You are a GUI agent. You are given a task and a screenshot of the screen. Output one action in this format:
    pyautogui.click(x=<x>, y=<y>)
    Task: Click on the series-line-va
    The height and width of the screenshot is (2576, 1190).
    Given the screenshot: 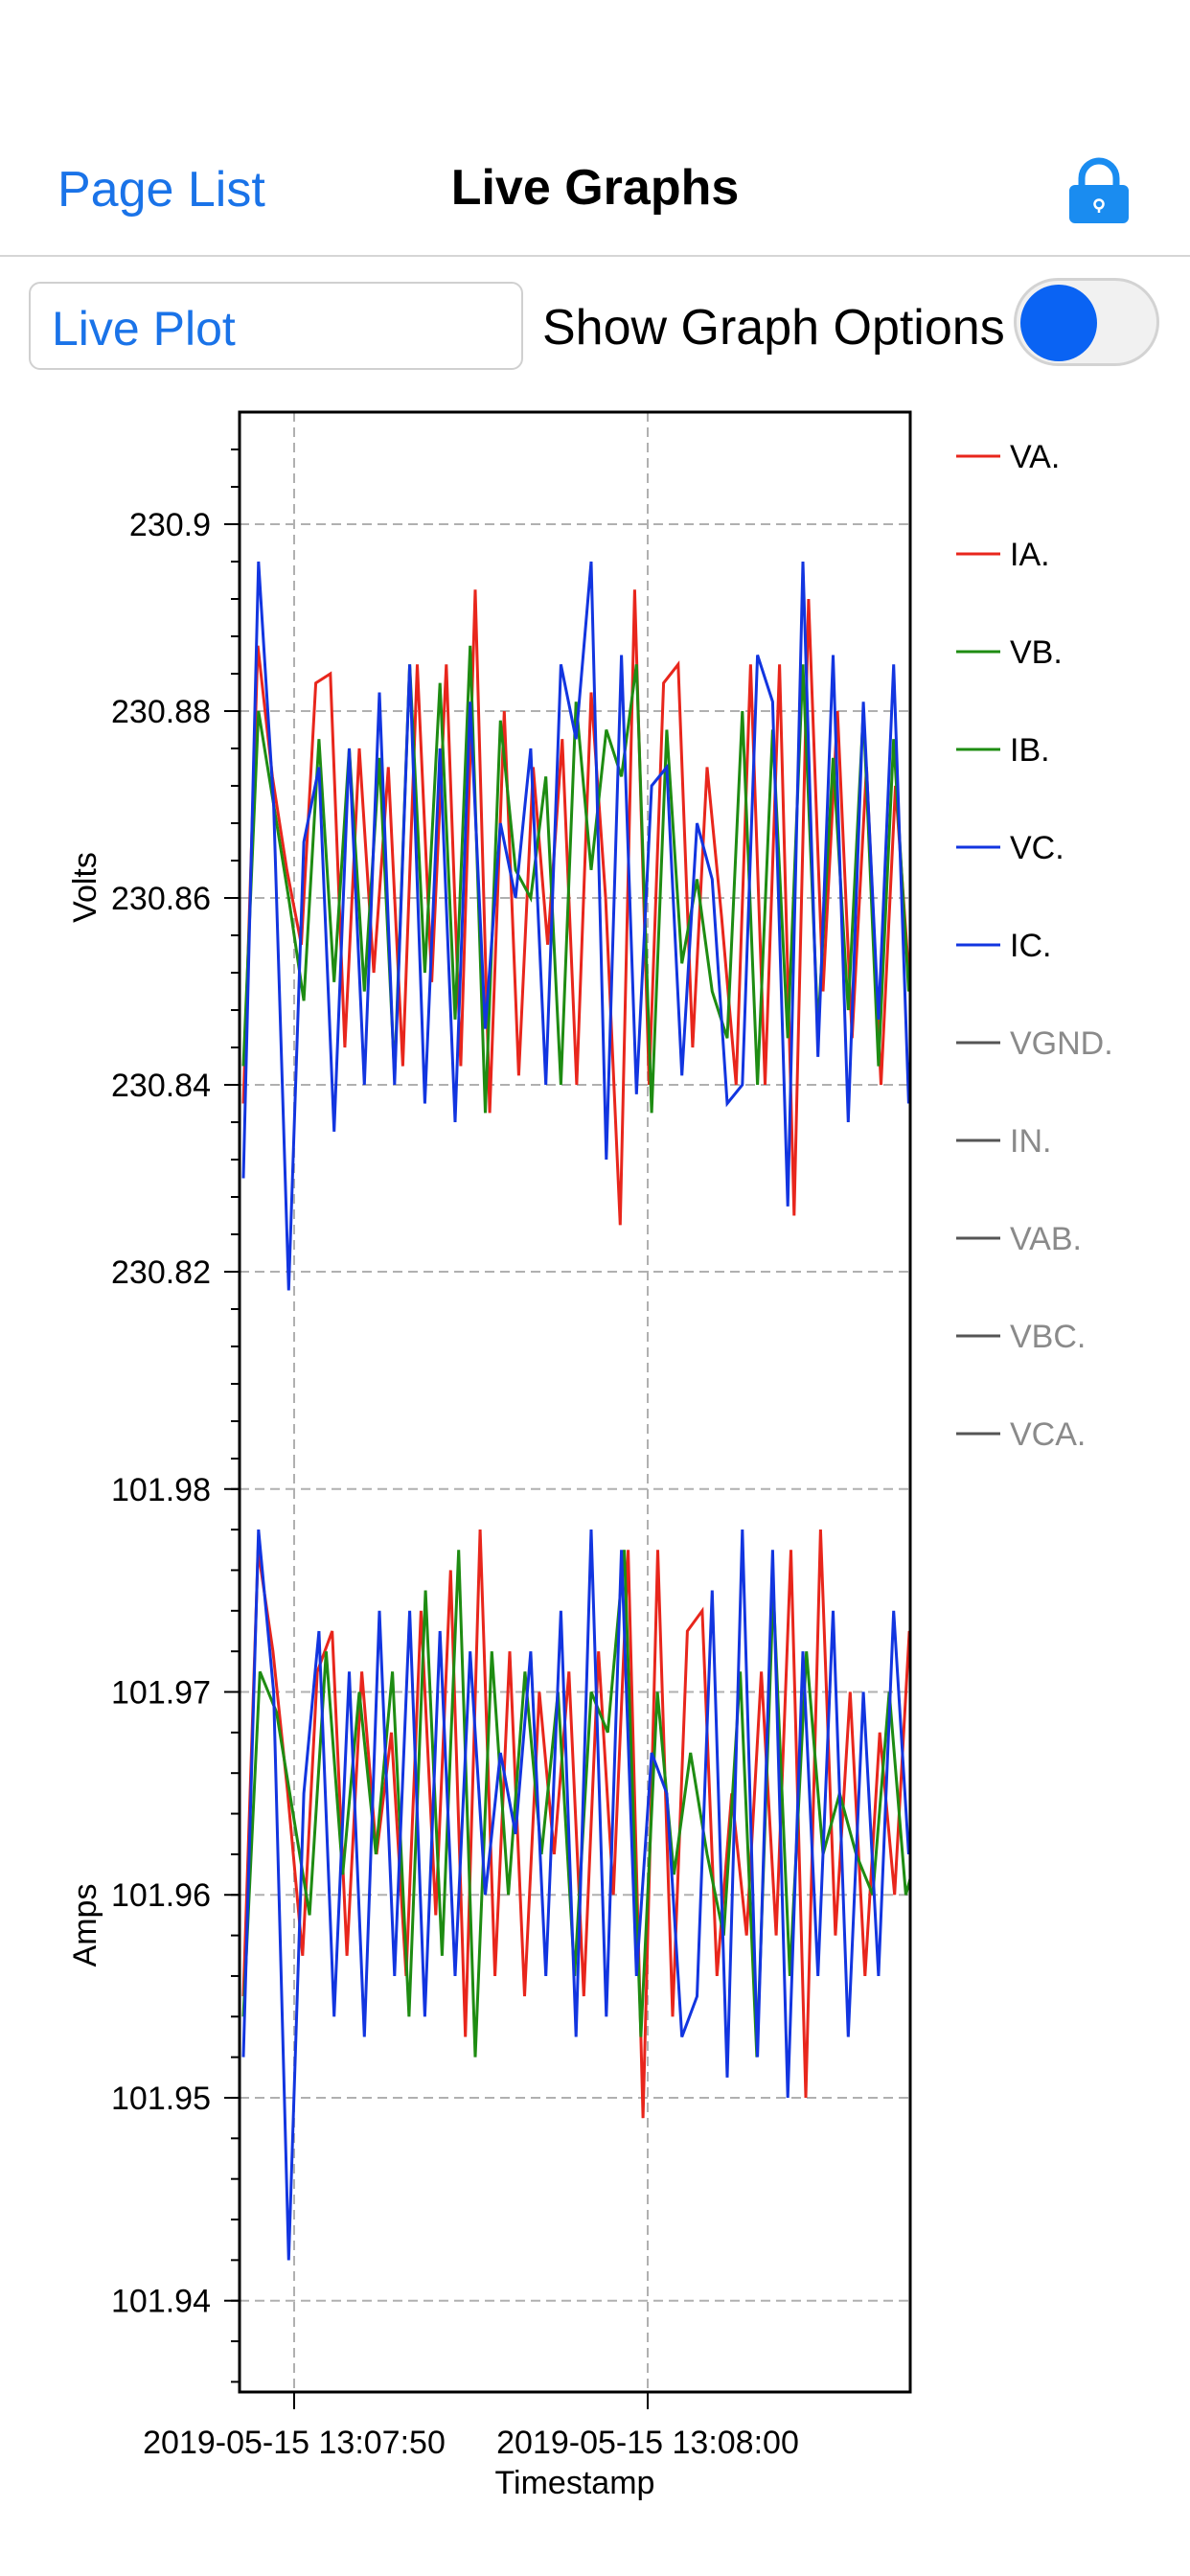 What is the action you would take?
    pyautogui.click(x=575, y=907)
    